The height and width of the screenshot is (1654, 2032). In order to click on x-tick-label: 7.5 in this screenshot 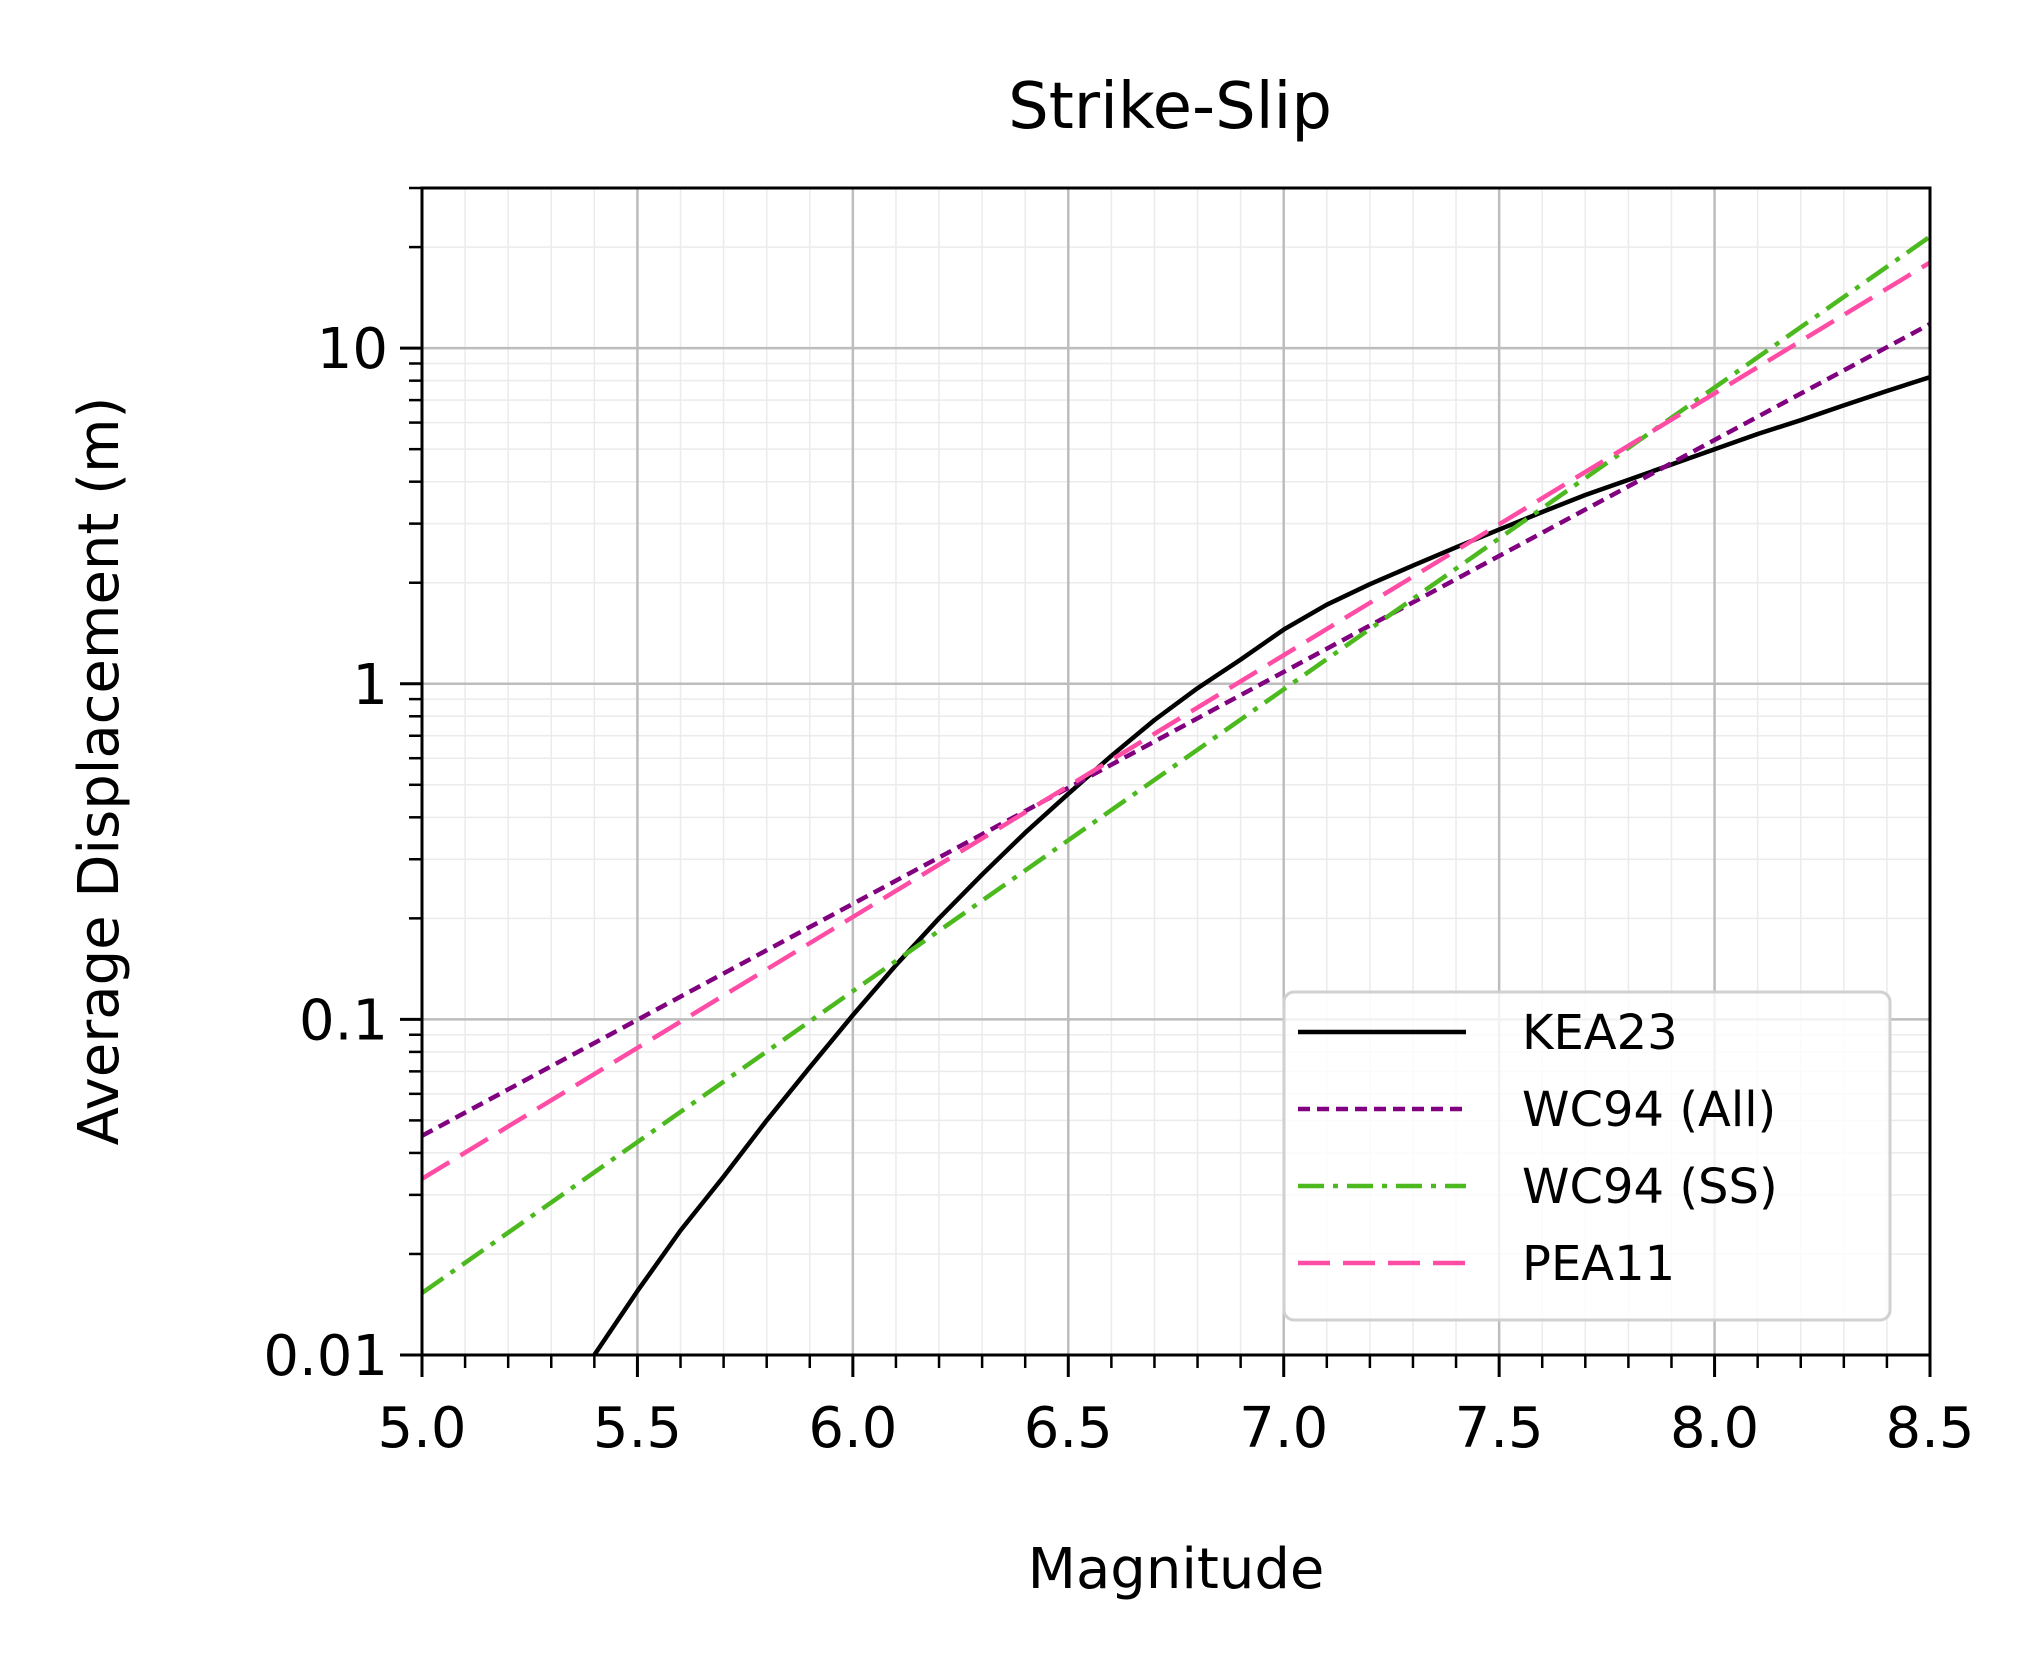, I will do `click(1499, 1428)`.